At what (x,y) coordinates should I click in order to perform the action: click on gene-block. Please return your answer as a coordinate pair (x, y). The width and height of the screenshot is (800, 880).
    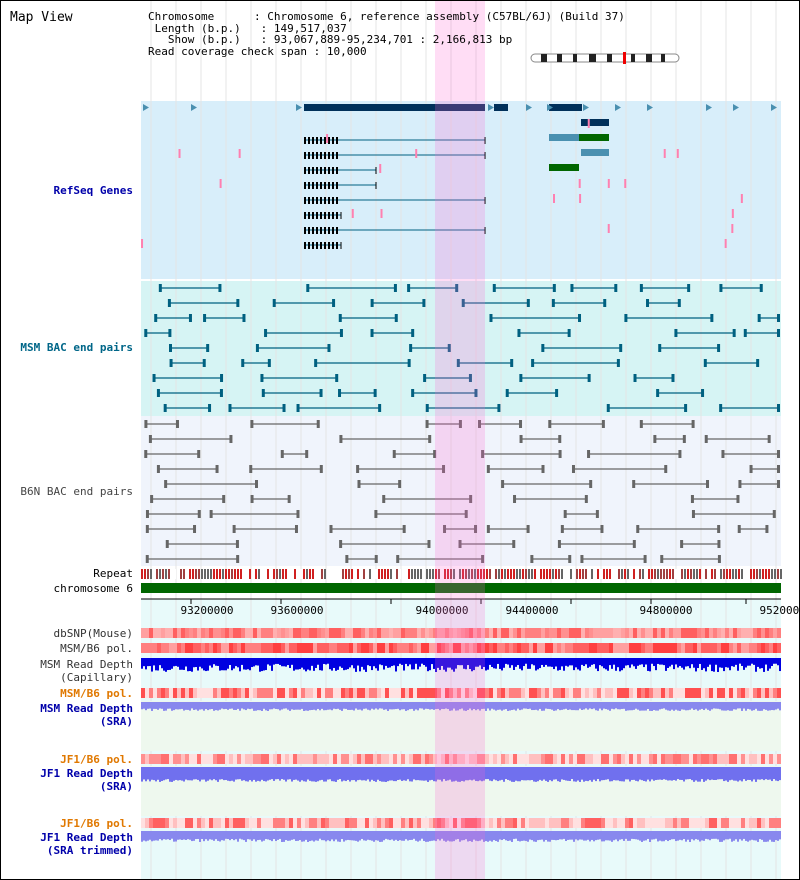
    Looking at the image, I should click on (565, 107).